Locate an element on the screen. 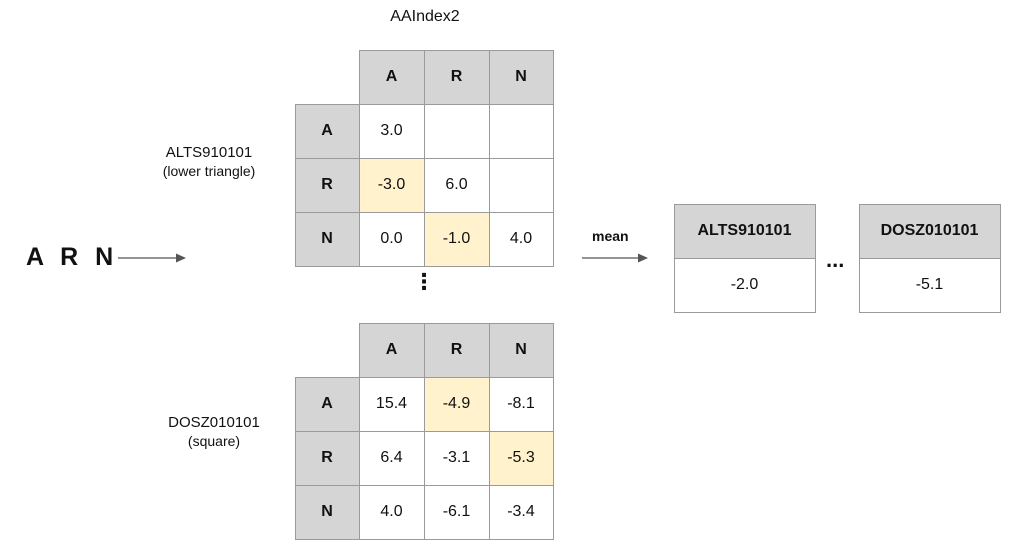 Image resolution: width=1031 pixels, height=559 pixels. matrix-cell: 6.4 is located at coordinates (391, 458).